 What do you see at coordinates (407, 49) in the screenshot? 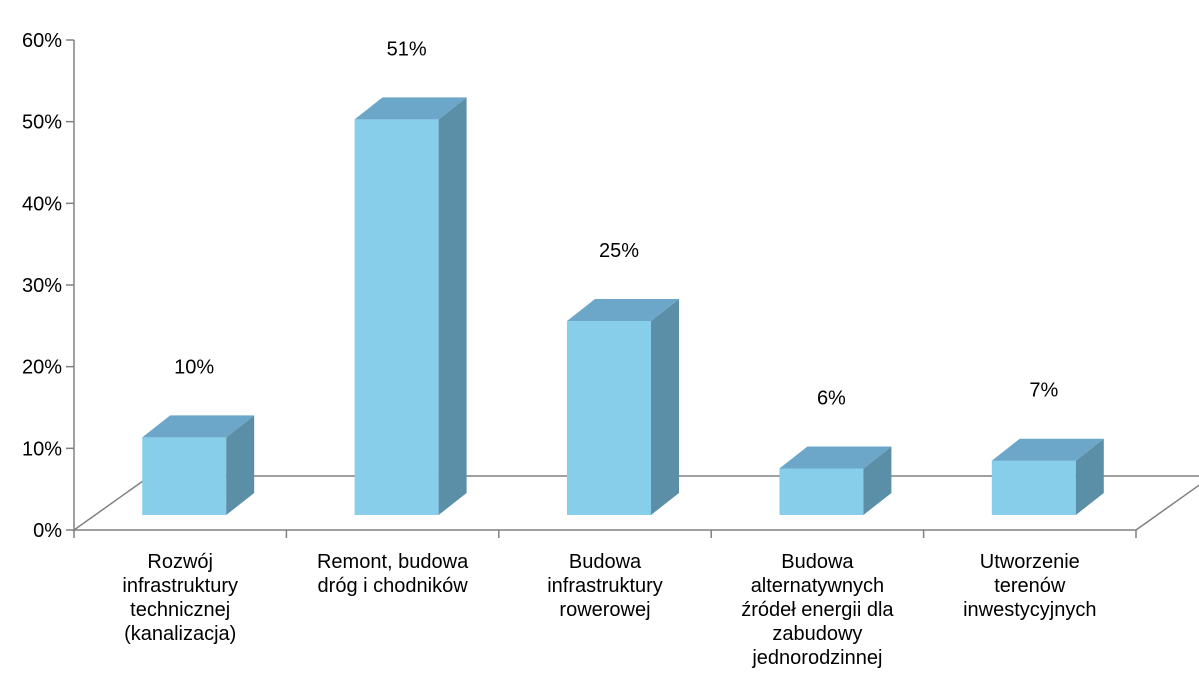
I see `data-label: 51%` at bounding box center [407, 49].